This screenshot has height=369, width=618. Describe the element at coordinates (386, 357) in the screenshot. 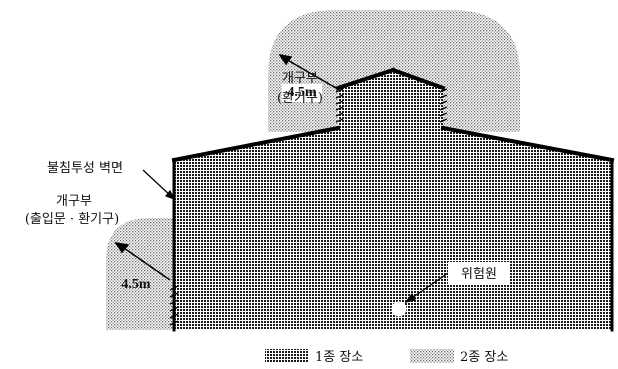

I see `legend: 1종 장소 2종 장소` at that location.